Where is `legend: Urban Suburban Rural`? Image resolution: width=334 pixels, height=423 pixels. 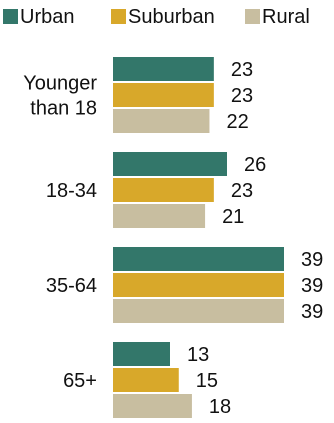 legend: Urban Suburban Rural is located at coordinates (156, 17).